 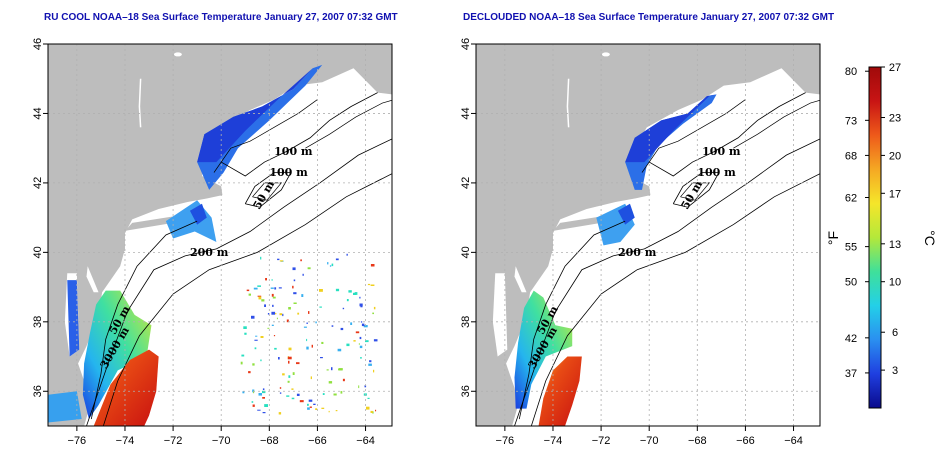 What do you see at coordinates (833, 238) in the screenshot?
I see `fahrenheit-unit-label: °F` at bounding box center [833, 238].